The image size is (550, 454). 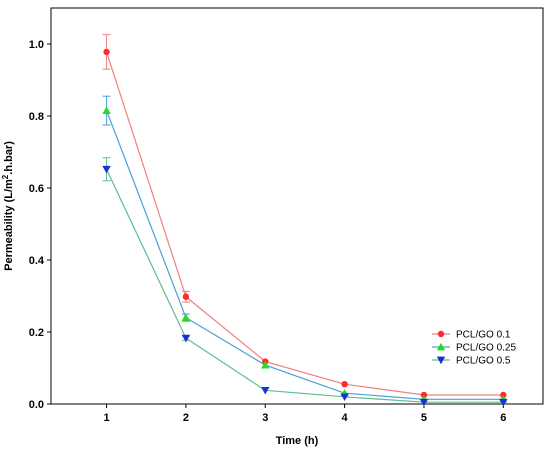 What do you see at coordinates (345, 418) in the screenshot?
I see `x-tick-label: 4` at bounding box center [345, 418].